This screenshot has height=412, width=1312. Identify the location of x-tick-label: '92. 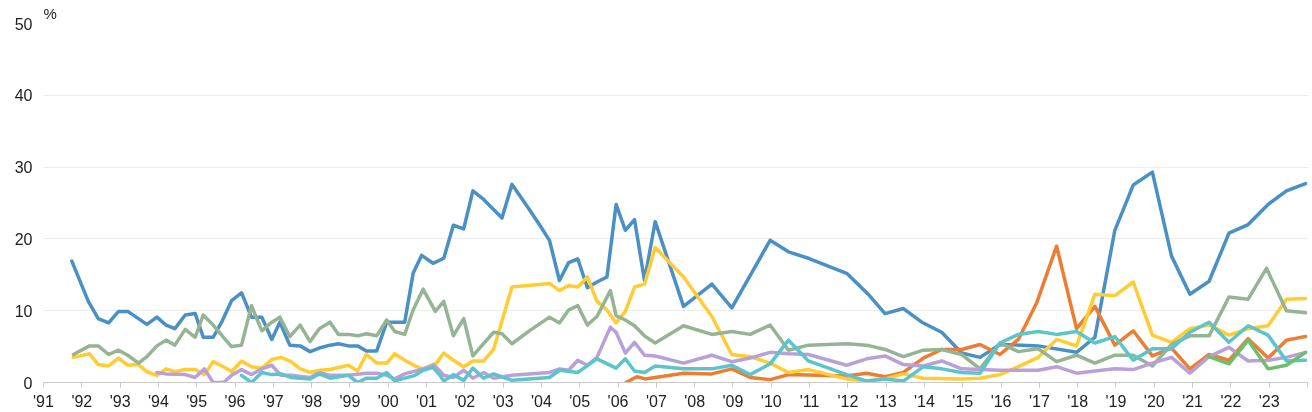
(82, 401).